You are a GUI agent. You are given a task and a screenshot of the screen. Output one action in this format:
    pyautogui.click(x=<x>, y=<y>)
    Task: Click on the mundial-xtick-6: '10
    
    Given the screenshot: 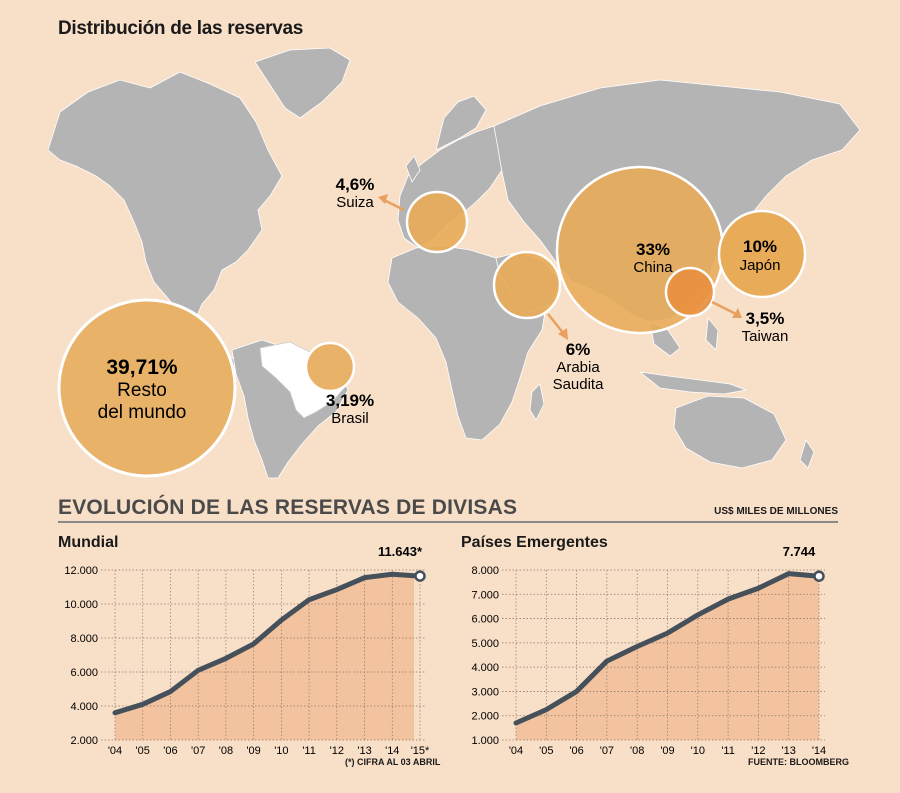 What is the action you would take?
    pyautogui.click(x=281, y=751)
    